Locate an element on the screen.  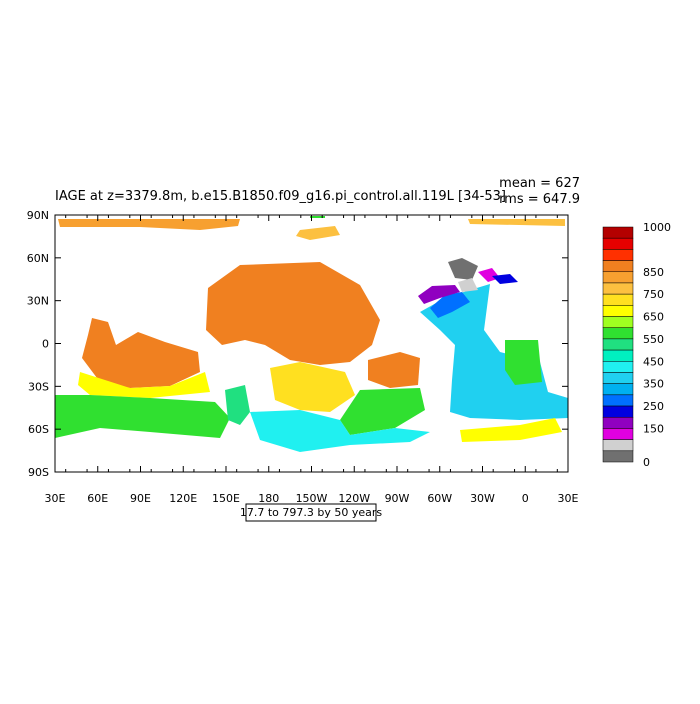
colorbar-label: 250 is located at coordinates (653, 406).